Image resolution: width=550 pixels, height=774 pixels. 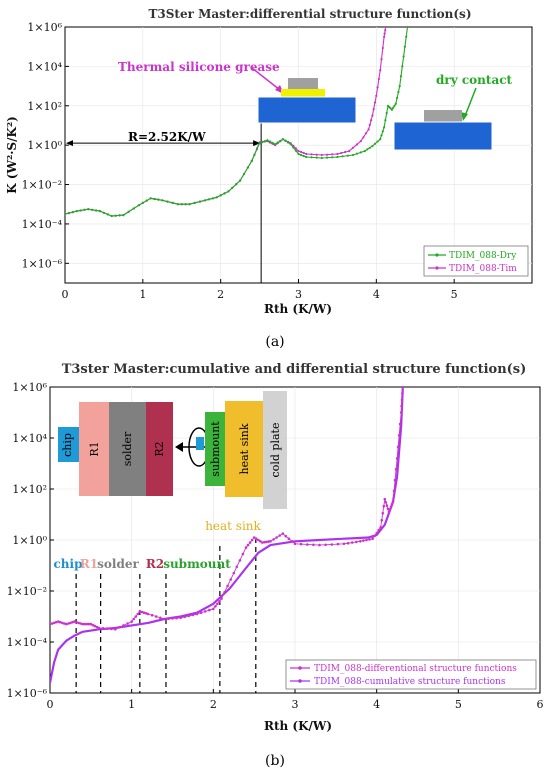 What do you see at coordinates (275, 761) in the screenshot?
I see `caption-b: (b)` at bounding box center [275, 761].